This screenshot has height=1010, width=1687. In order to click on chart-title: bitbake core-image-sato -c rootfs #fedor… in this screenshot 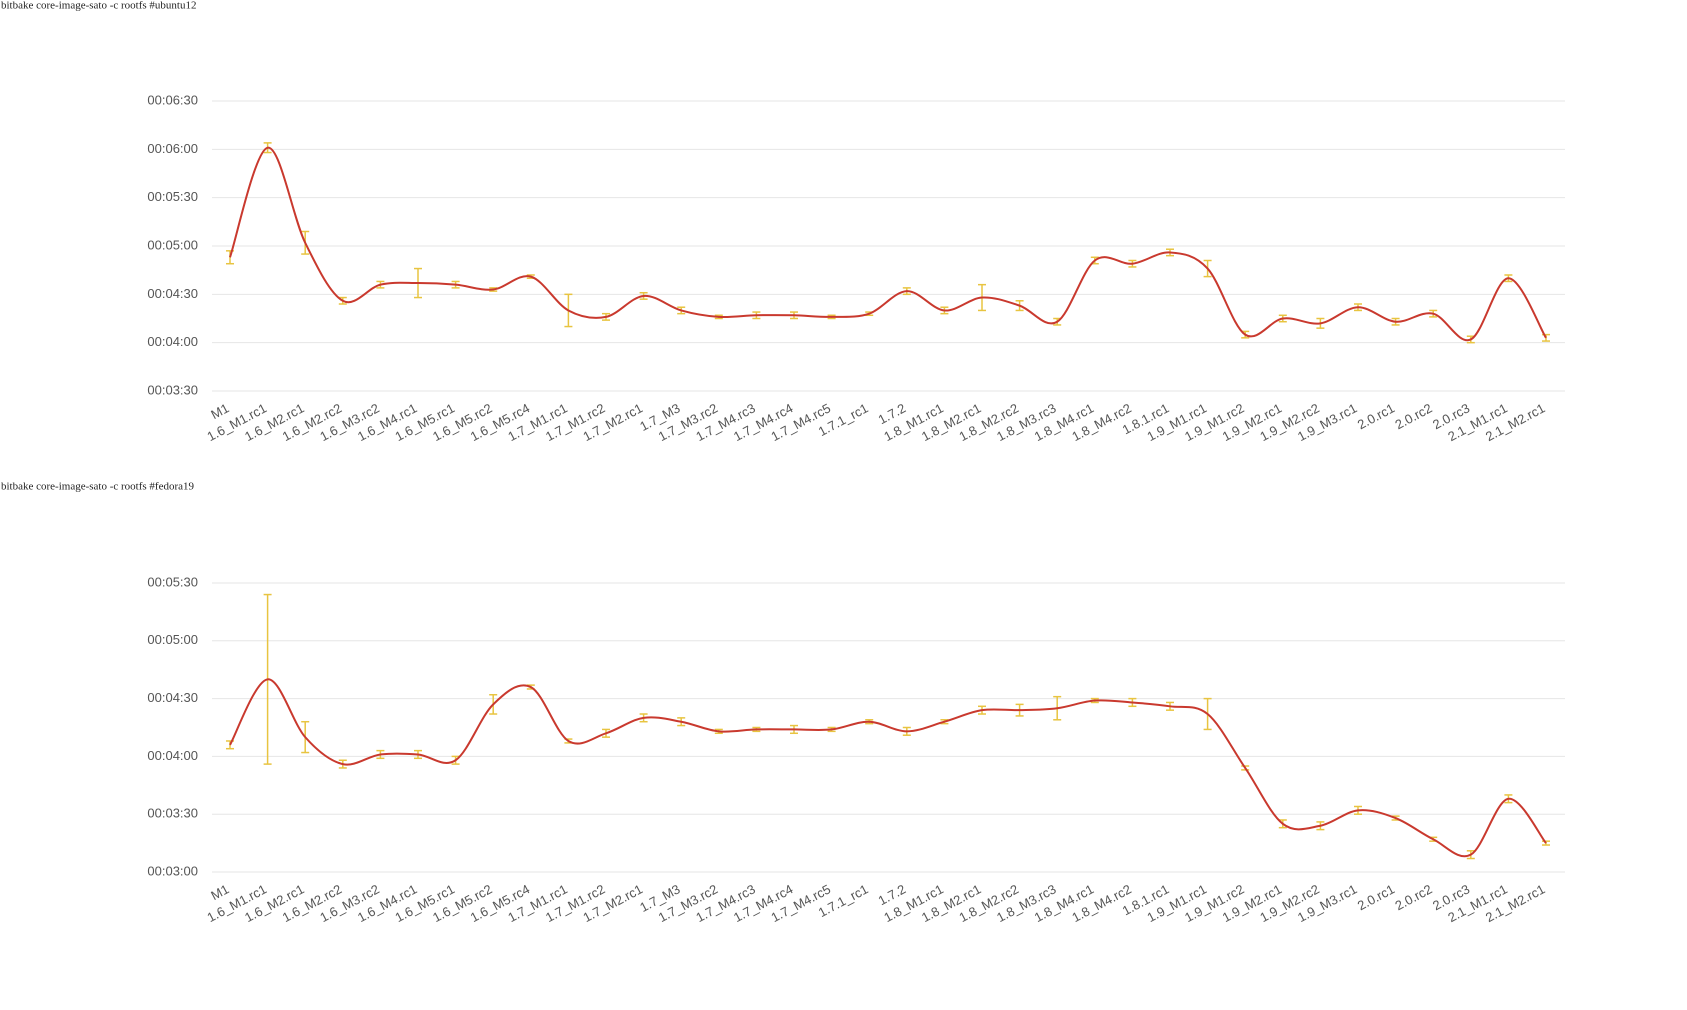, I will do `click(98, 487)`.